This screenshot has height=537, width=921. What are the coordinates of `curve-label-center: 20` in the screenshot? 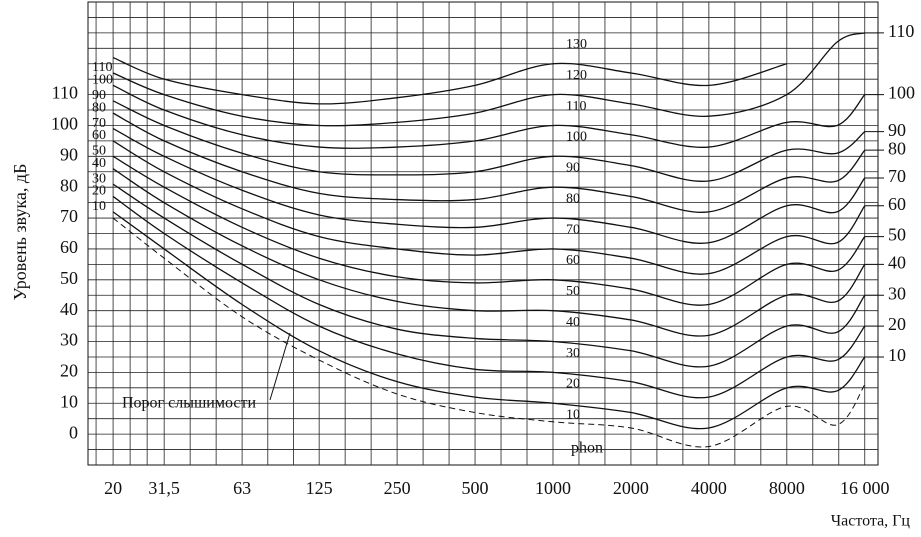 It's located at (573, 384).